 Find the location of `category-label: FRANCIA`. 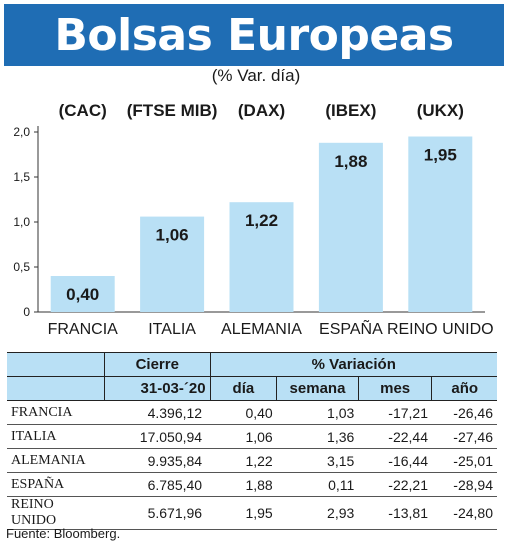

category-label: FRANCIA is located at coordinates (83, 329).